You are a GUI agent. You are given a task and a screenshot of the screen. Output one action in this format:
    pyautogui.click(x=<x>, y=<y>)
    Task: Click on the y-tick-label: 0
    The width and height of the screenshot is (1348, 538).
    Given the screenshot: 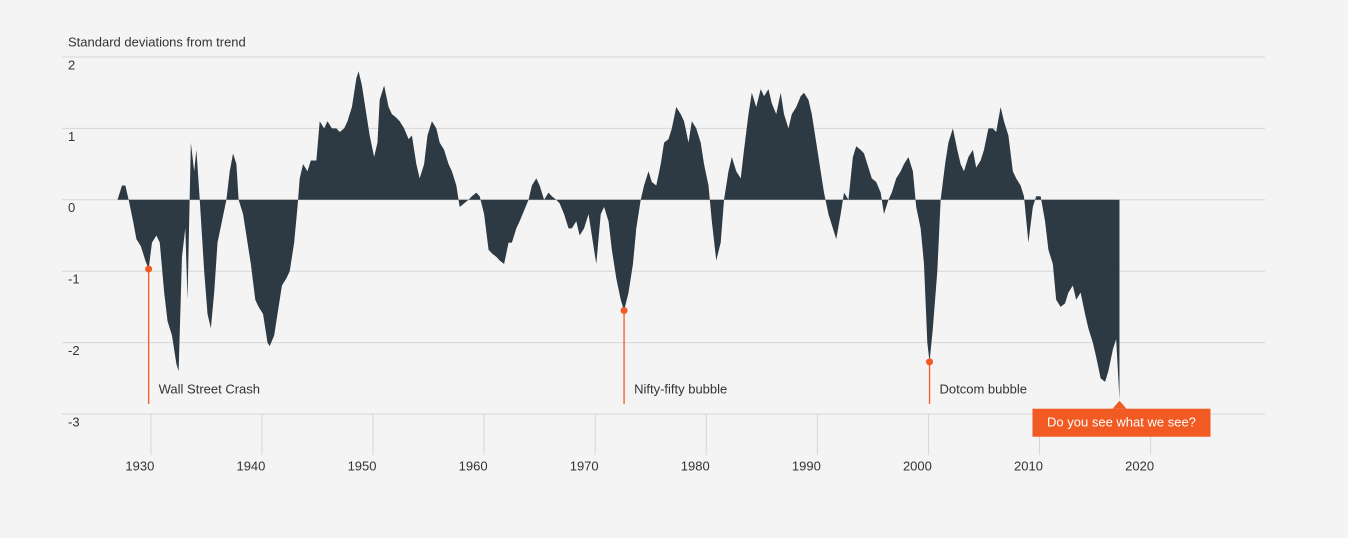 What is the action you would take?
    pyautogui.click(x=71, y=207)
    